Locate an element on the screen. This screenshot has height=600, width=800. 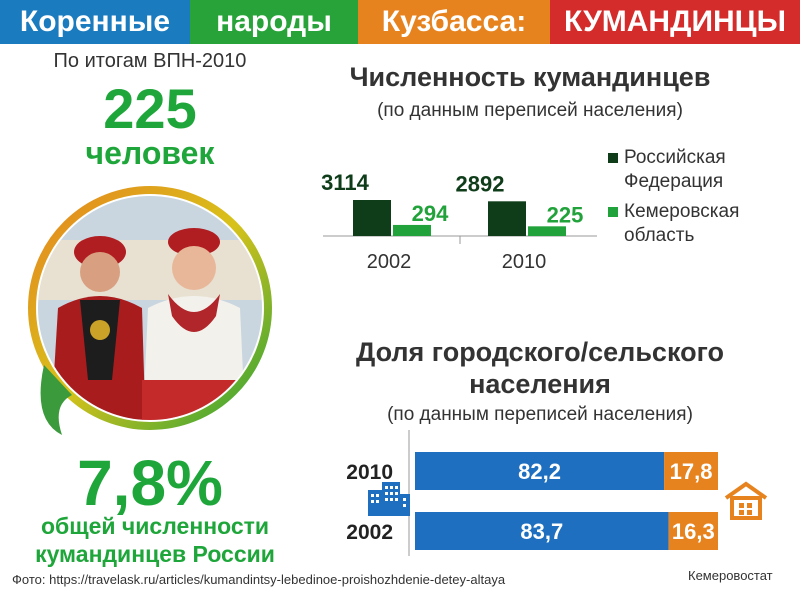
chart2-title: Доля городского/сельского населения is located at coordinates (540, 368).